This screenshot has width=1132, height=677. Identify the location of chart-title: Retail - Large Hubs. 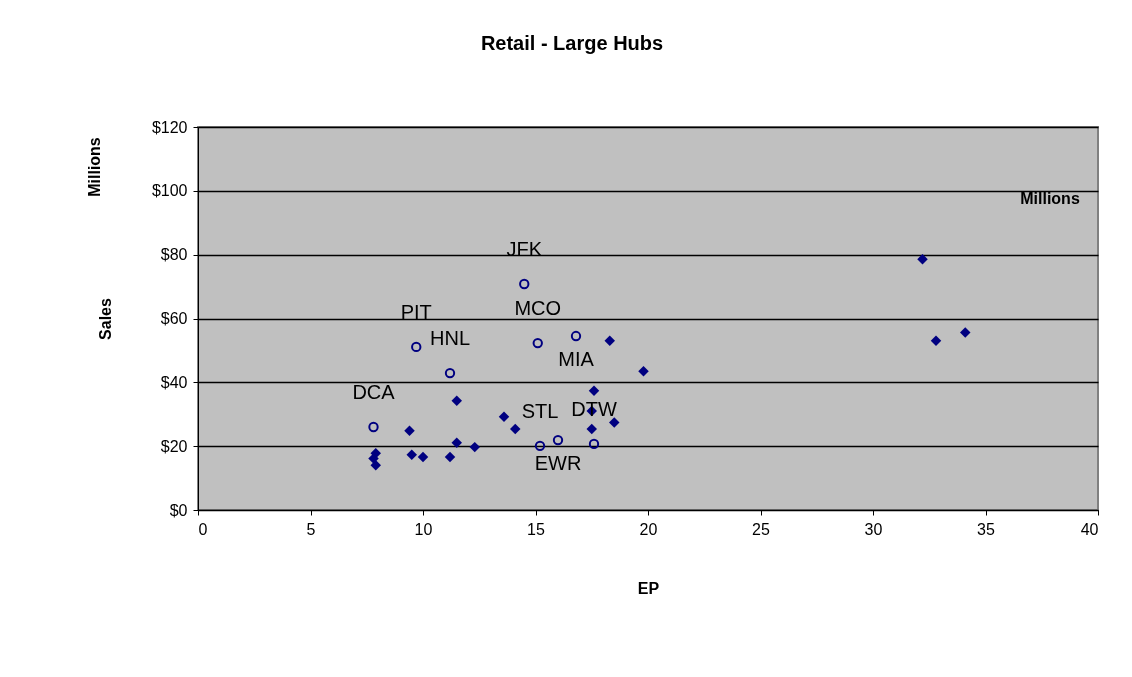
(572, 43).